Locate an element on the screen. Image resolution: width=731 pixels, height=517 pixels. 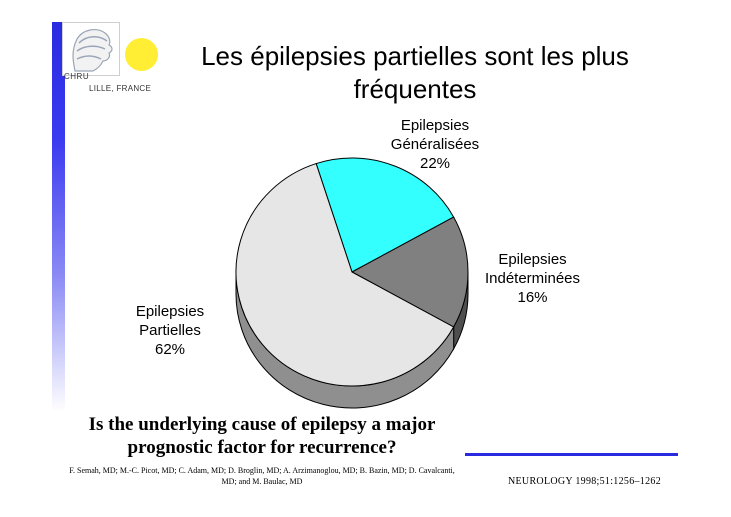
blue-divider is located at coordinates (571, 454).